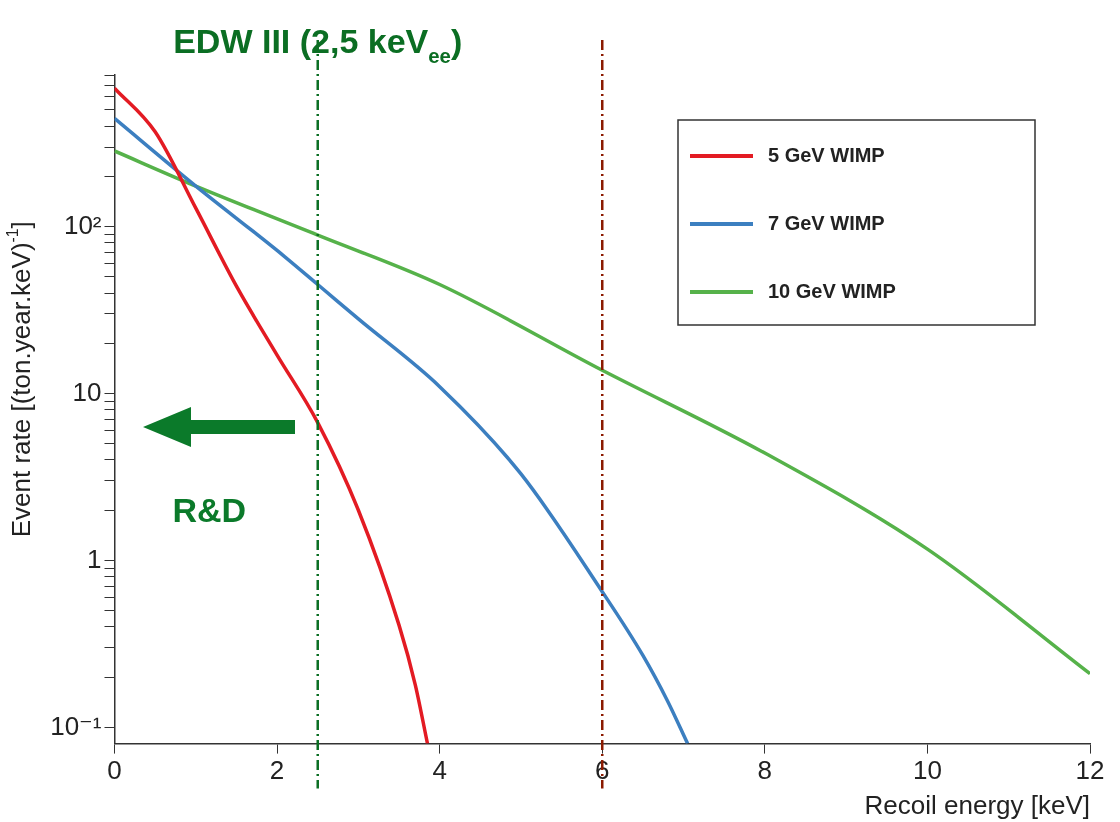 This screenshot has width=1120, height=822. I want to click on y-tick-label: 1, so click(94, 558).